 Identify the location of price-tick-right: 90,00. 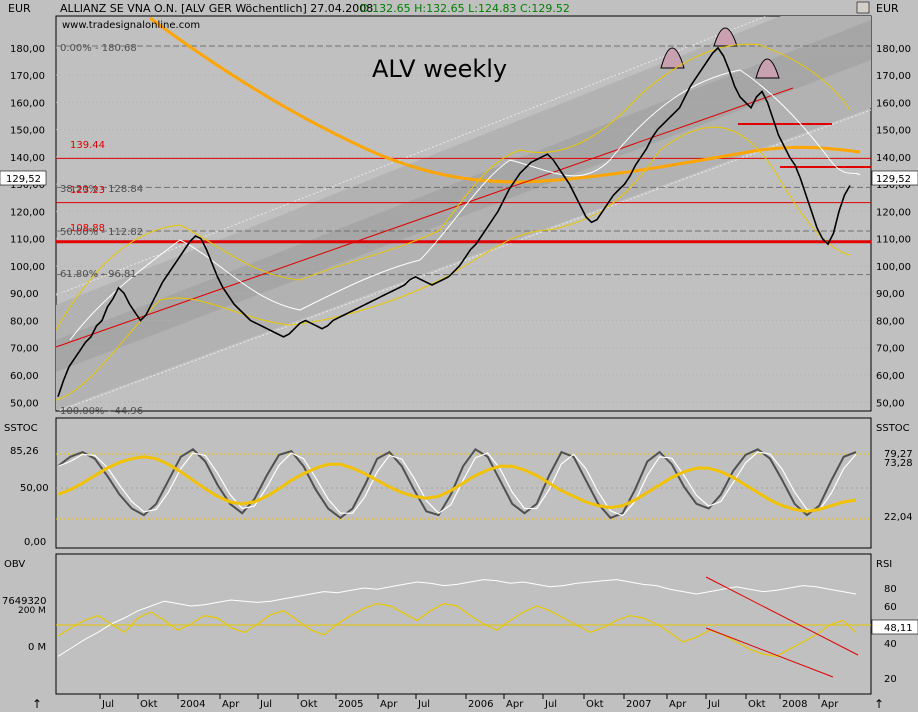
(890, 294).